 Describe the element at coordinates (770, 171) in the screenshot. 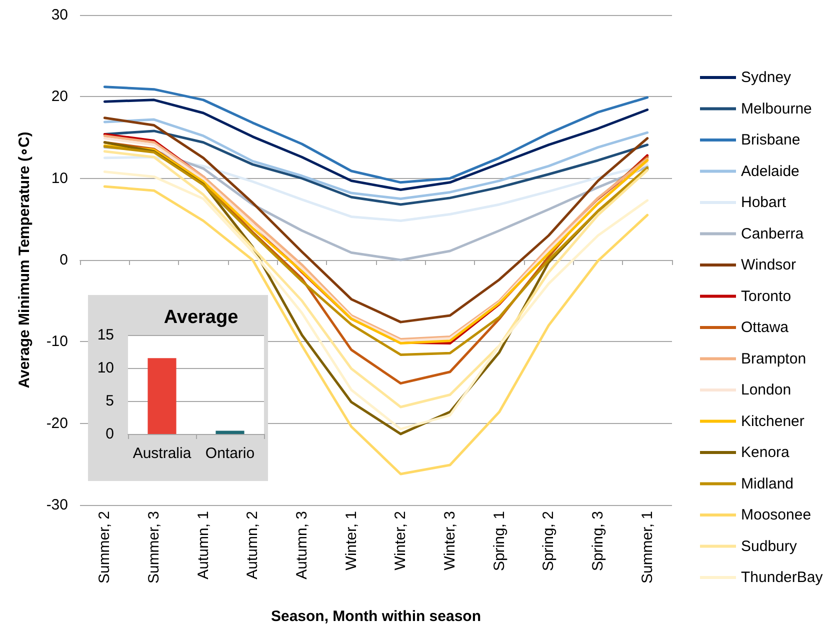

I see `legend-label: Adelaide` at that location.